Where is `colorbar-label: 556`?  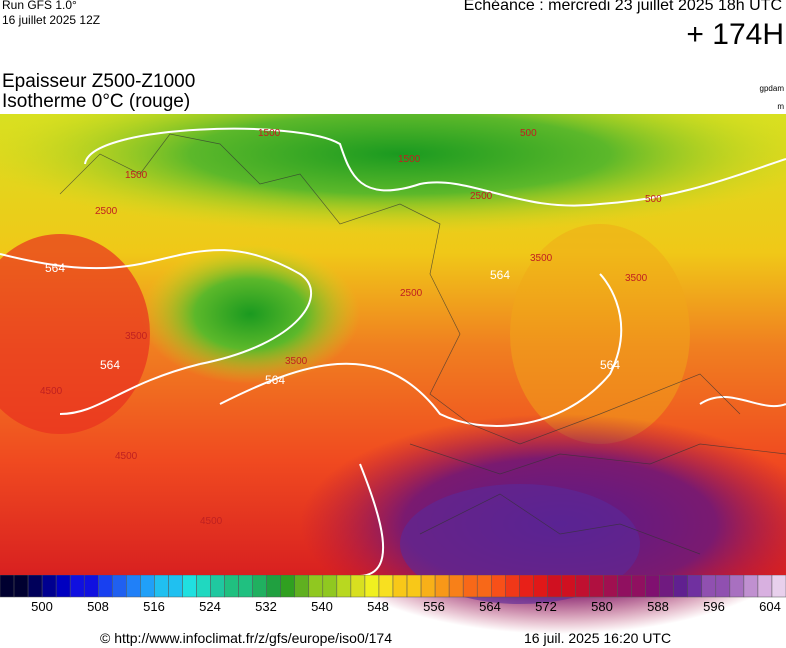
colorbar-label: 556 is located at coordinates (434, 606).